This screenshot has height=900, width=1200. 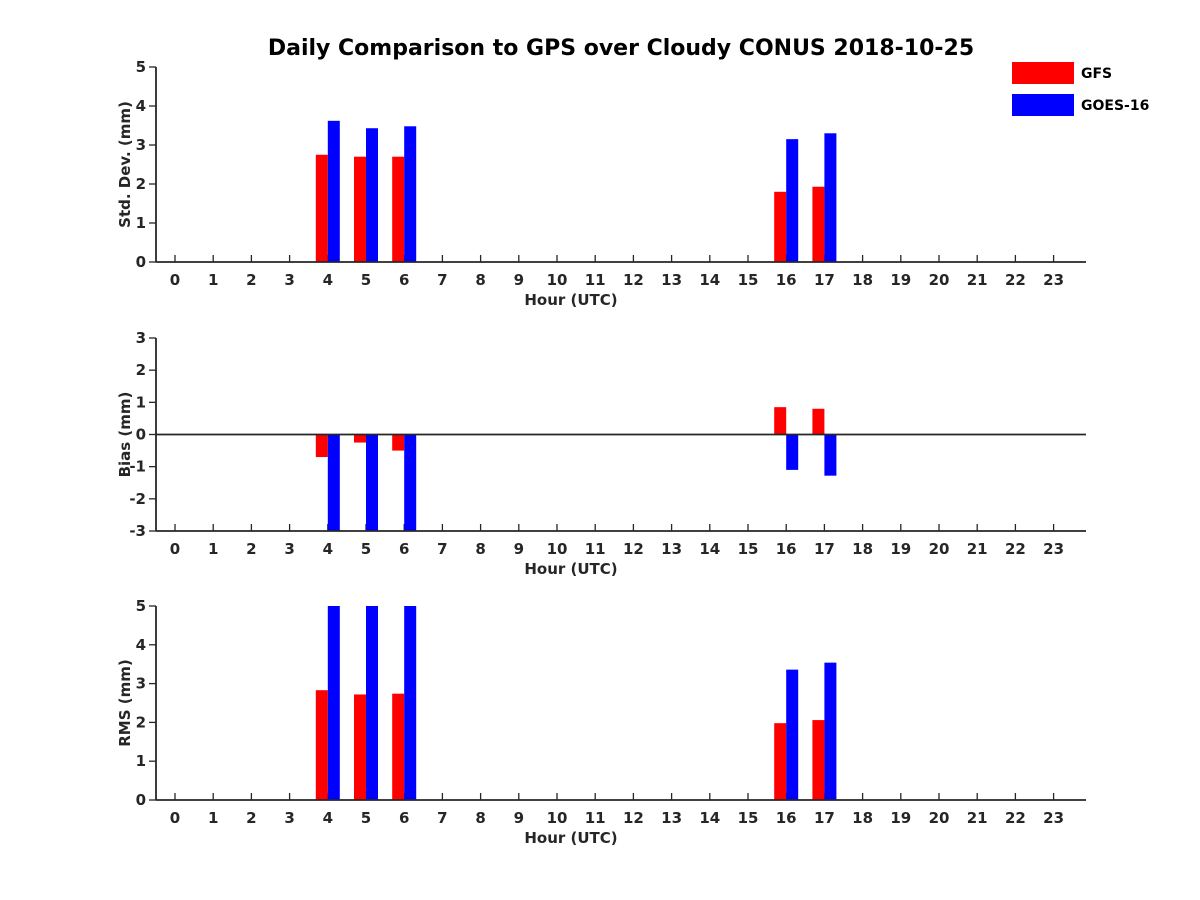 What do you see at coordinates (137, 531) in the screenshot?
I see `y-tick-label: -3` at bounding box center [137, 531].